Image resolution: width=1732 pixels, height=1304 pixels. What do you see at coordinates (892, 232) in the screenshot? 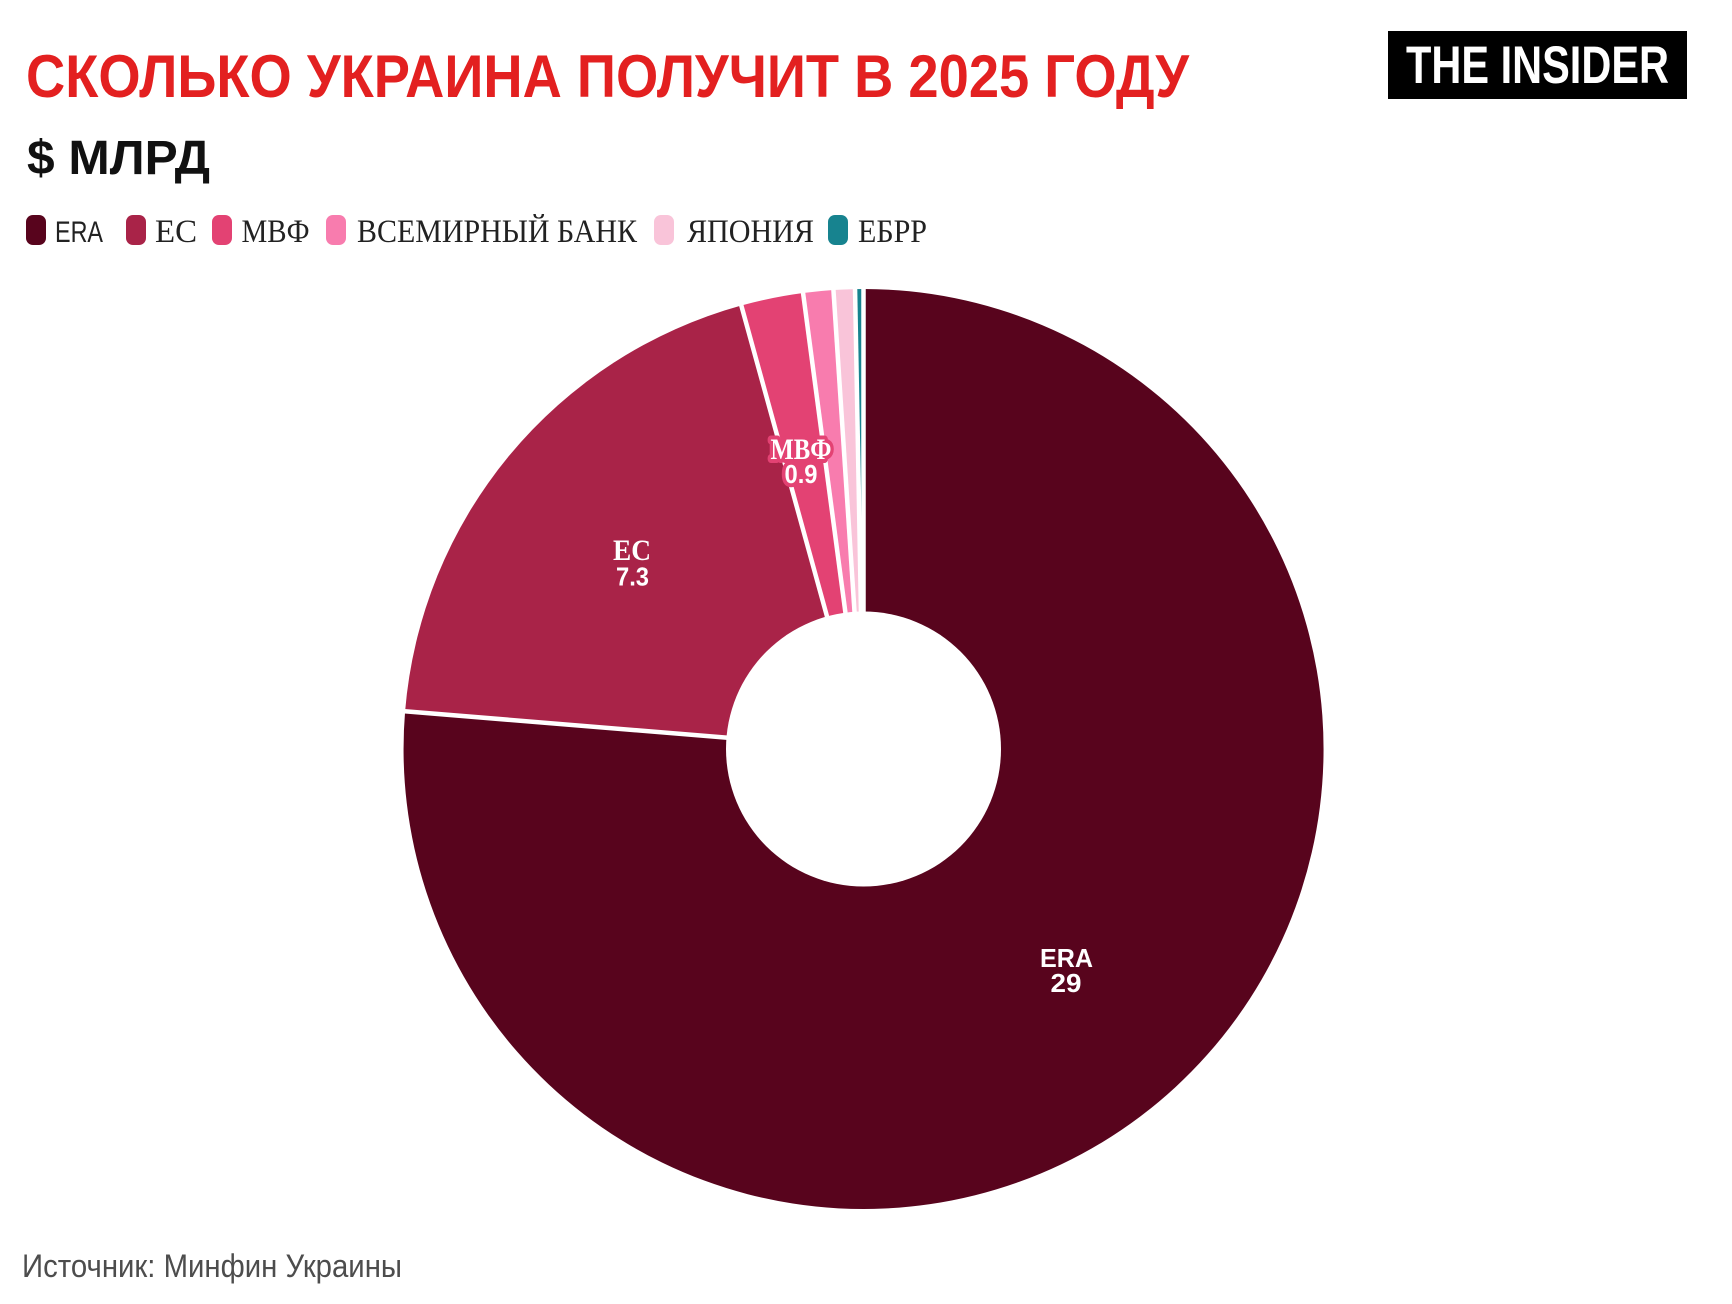
I see `svg-text: ЕБРР` at bounding box center [892, 232].